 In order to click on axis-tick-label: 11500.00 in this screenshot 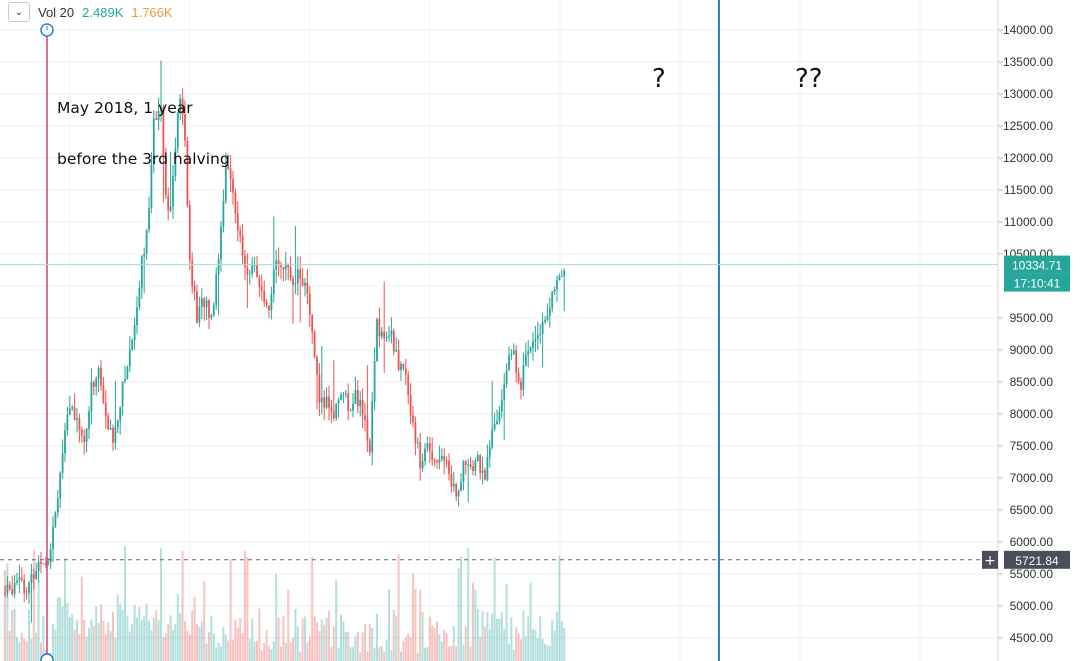, I will do `click(1028, 190)`.